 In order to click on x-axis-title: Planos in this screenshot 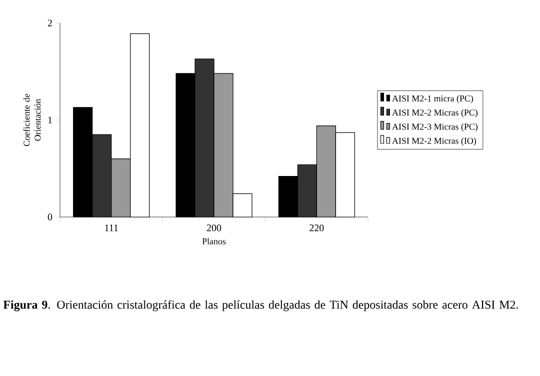, I will do `click(214, 241)`.